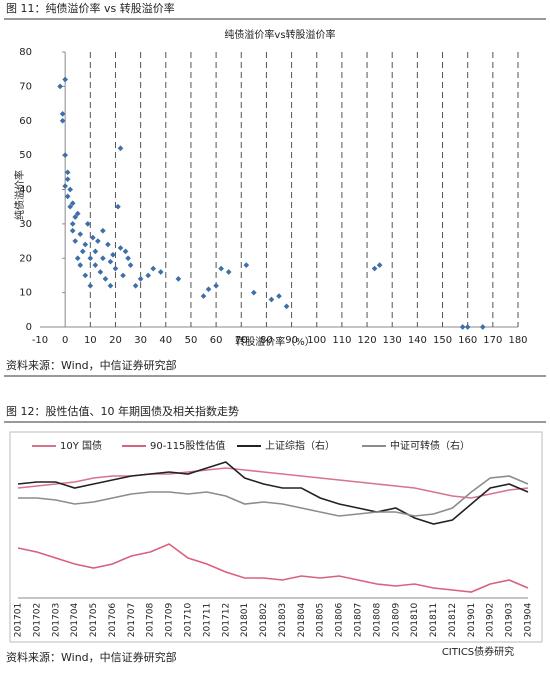 The width and height of the screenshot is (550, 674). I want to click on y-tick-label: 40, so click(25, 190).